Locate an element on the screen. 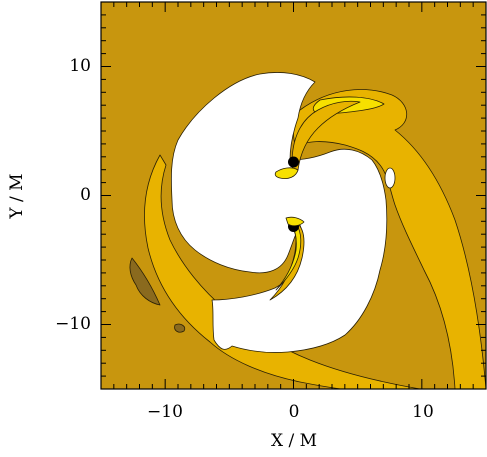  arm-lower-bh-highlight is located at coordinates (288, 257).